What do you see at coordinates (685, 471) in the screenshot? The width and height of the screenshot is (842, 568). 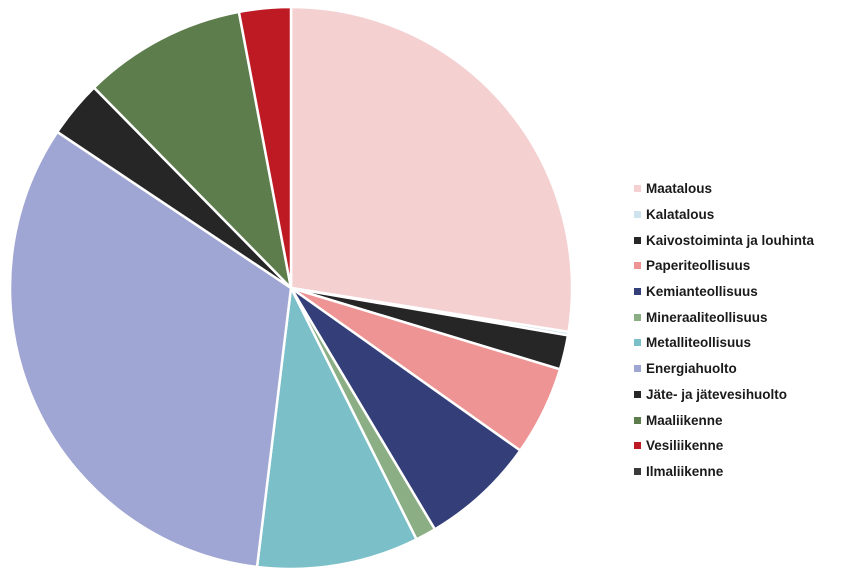 I see `legend-label: Ilmaliikenne` at bounding box center [685, 471].